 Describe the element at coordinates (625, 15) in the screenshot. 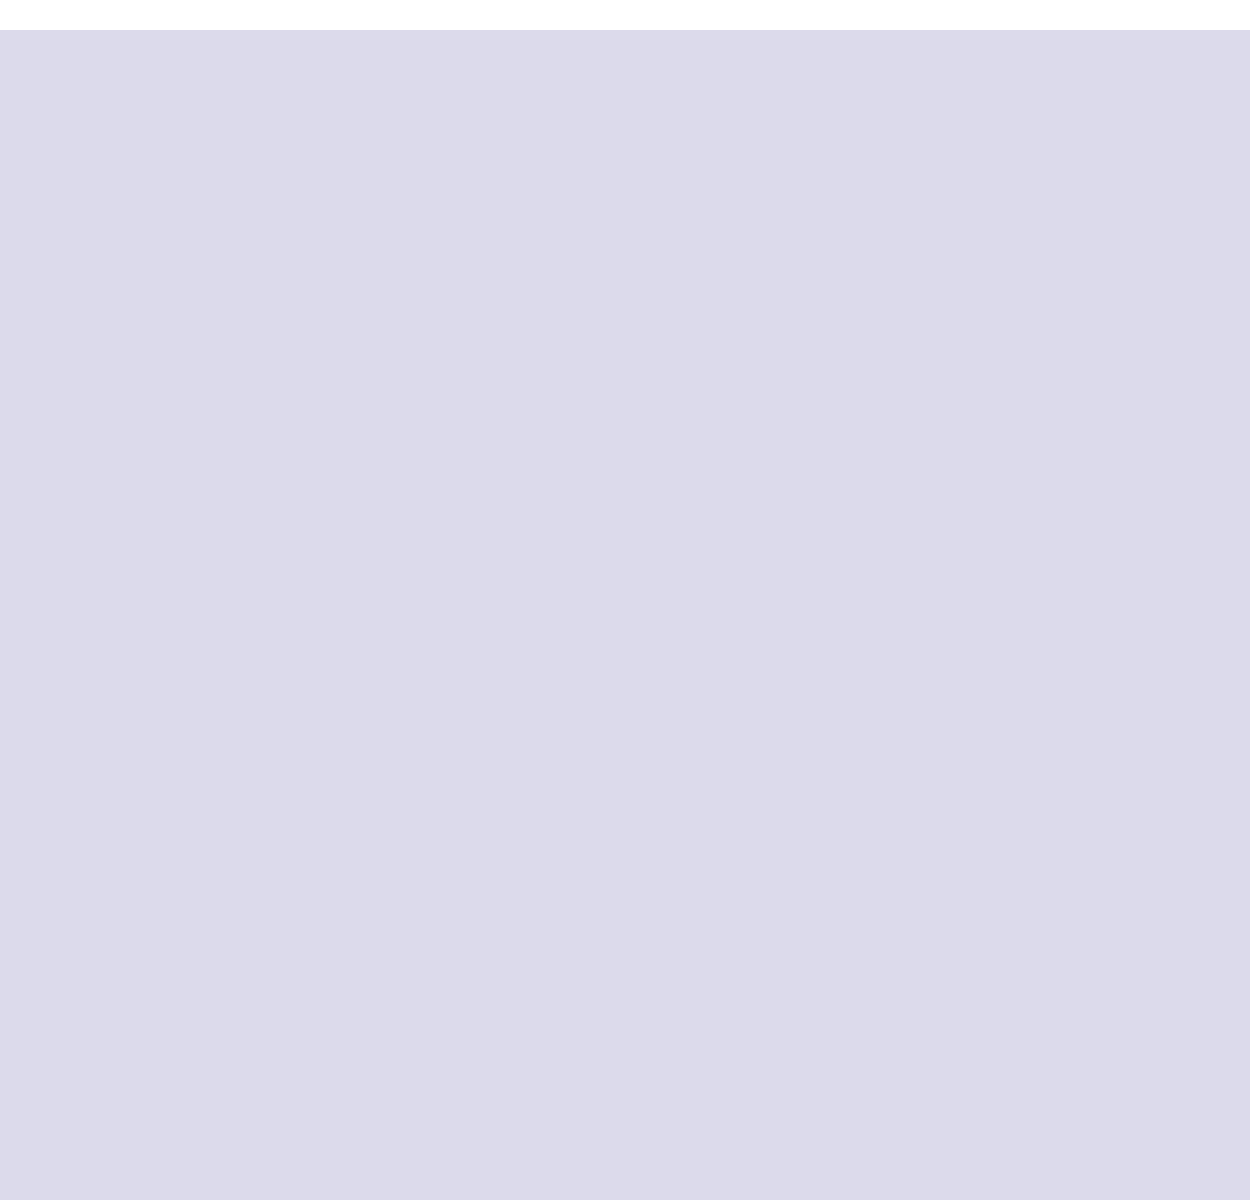

I see `chart-header` at that location.